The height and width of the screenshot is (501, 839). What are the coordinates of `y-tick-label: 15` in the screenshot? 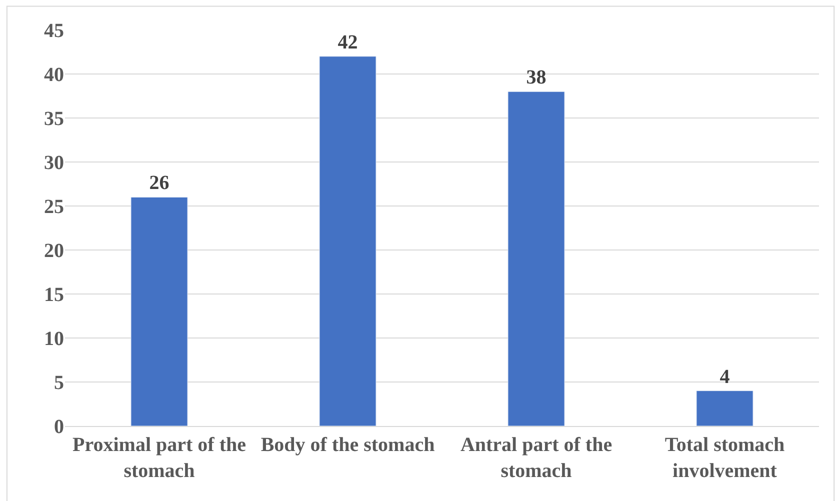 It's located at (54, 295).